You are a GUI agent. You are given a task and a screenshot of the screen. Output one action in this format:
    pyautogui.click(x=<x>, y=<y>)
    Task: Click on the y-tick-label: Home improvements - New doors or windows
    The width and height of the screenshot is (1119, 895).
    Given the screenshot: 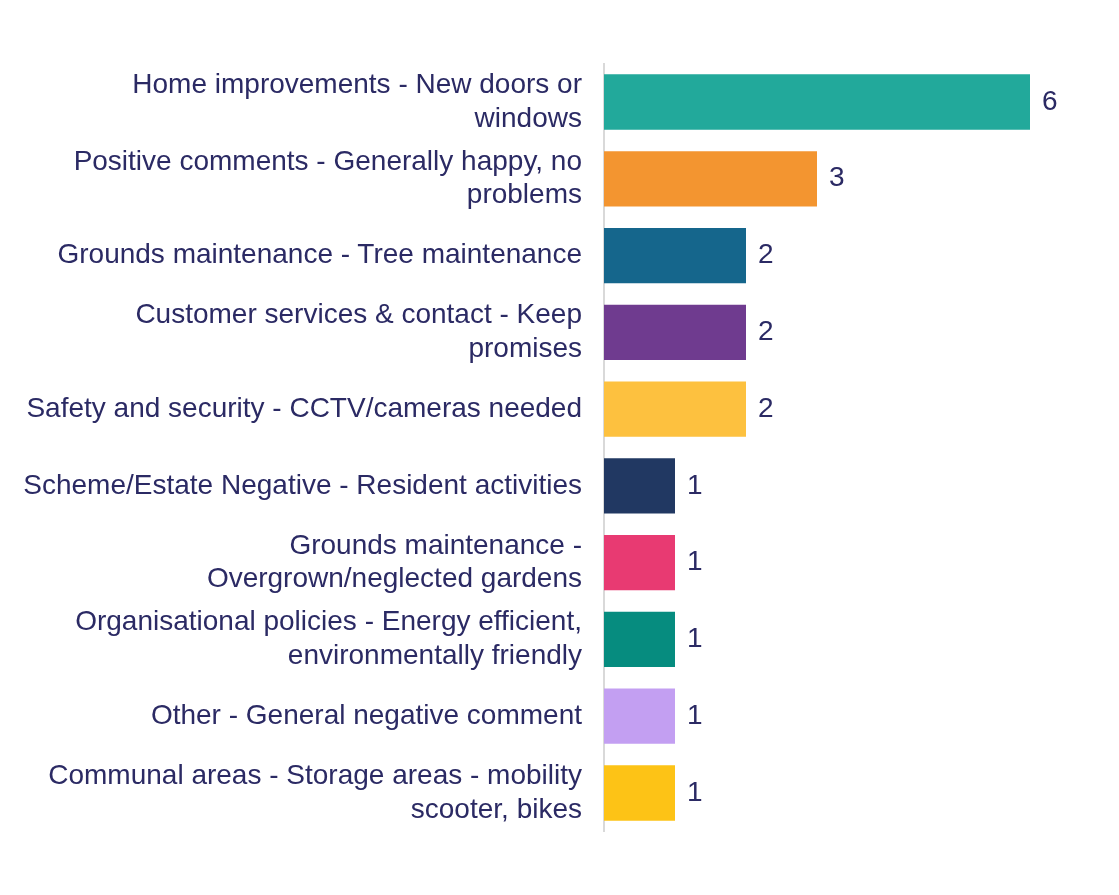 What is the action you would take?
    pyautogui.click(x=357, y=100)
    